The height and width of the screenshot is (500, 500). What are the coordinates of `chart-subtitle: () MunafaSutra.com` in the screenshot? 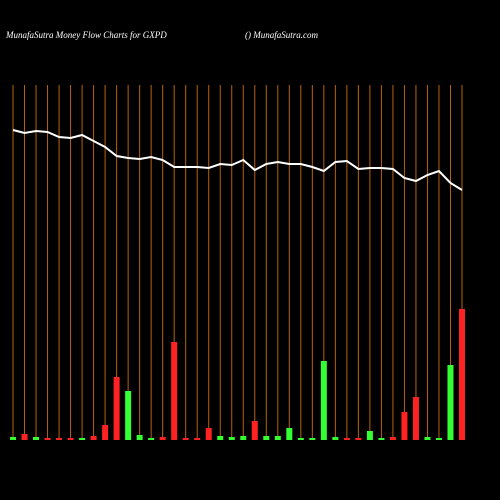 It's located at (281, 35).